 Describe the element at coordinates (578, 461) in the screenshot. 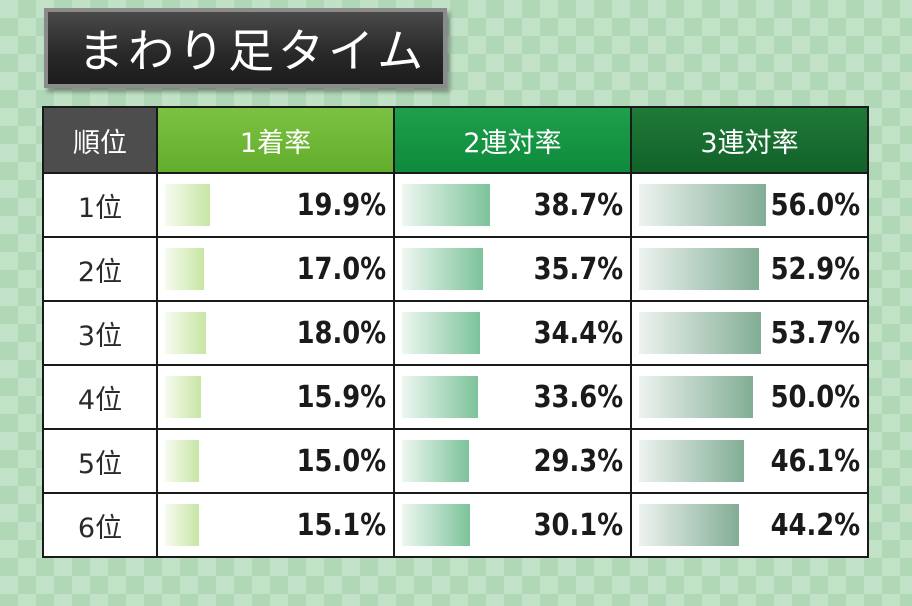

I see `place2-rate-value: 29.3%` at that location.